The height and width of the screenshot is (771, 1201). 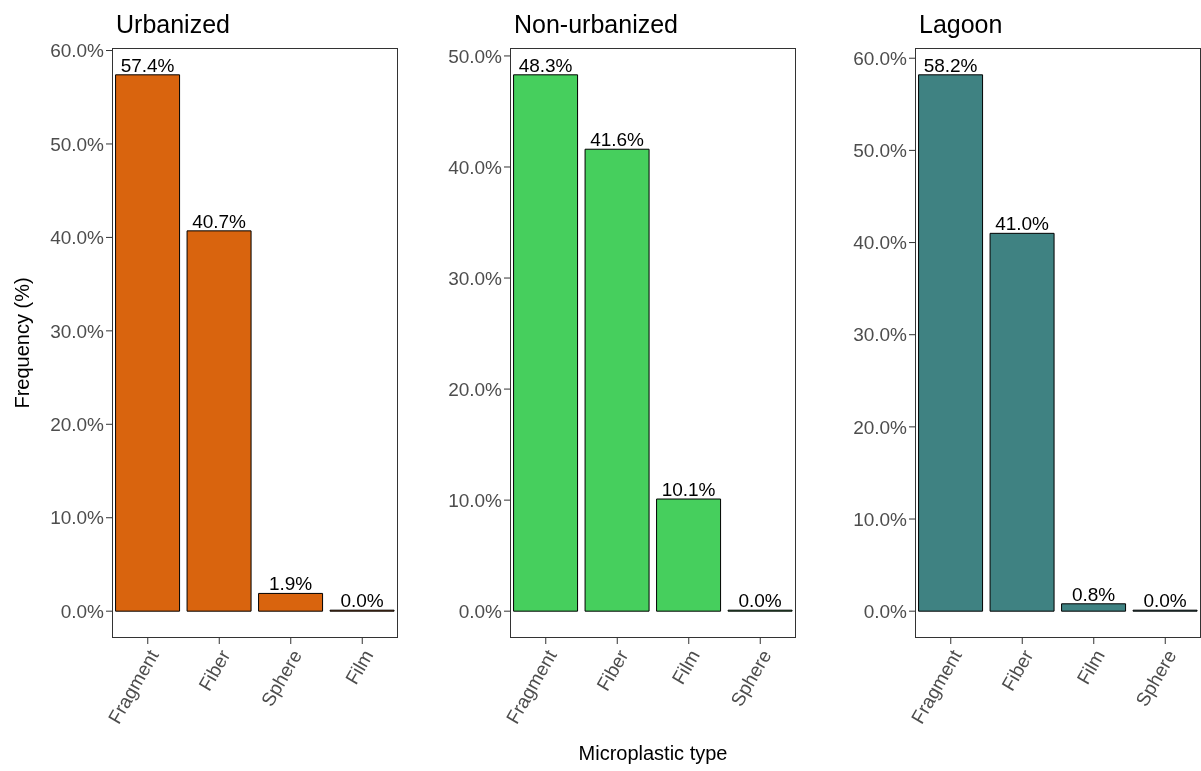 What do you see at coordinates (290, 584) in the screenshot?
I see `data-label: 1.9%` at bounding box center [290, 584].